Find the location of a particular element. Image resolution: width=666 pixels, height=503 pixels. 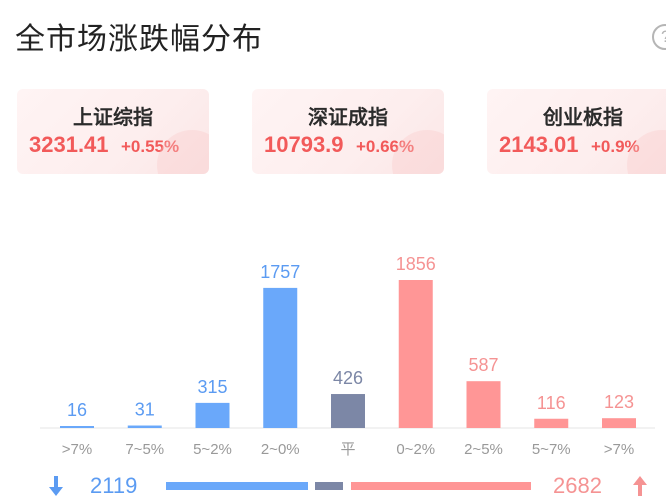

category-tick-label: 5~7% is located at coordinates (551, 449).